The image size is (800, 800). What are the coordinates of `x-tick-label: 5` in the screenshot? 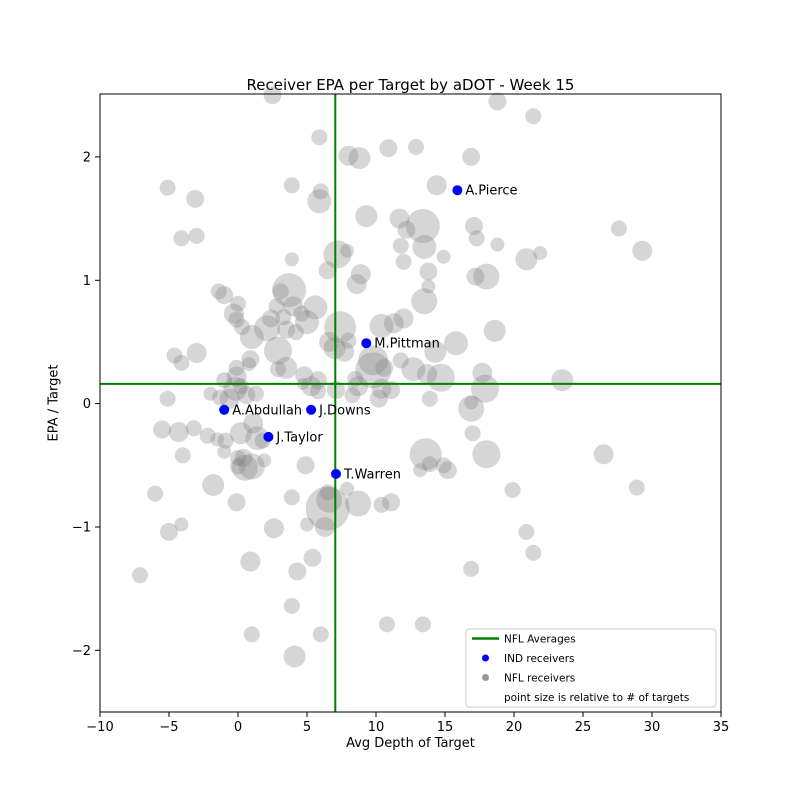 It's located at (307, 727).